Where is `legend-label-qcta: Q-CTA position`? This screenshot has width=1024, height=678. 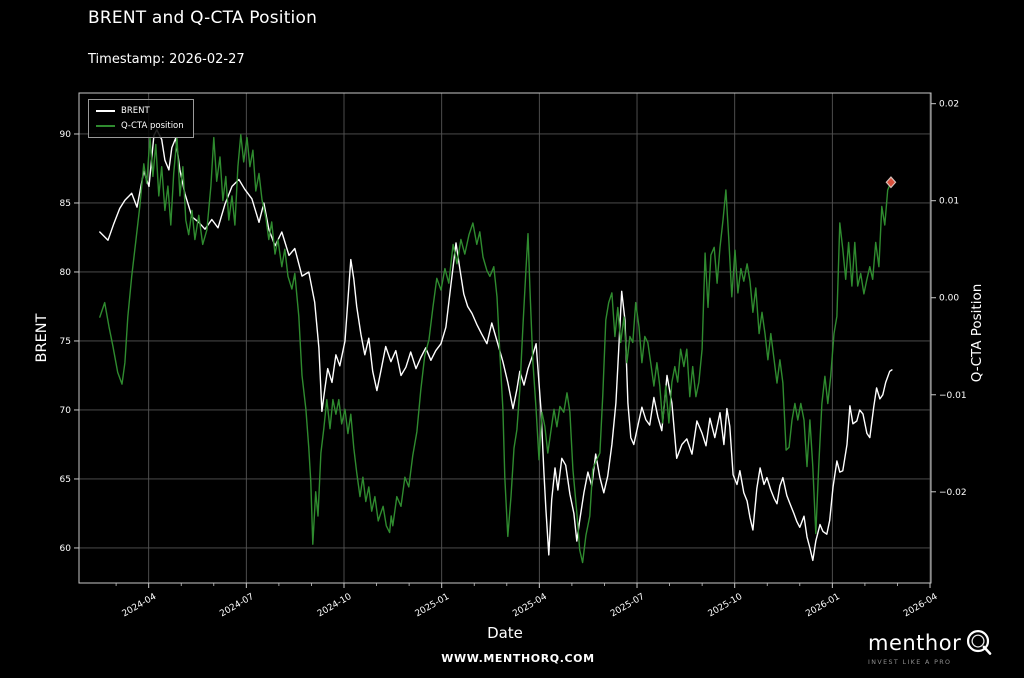 legend-label-qcta: Q-CTA position is located at coordinates (152, 125).